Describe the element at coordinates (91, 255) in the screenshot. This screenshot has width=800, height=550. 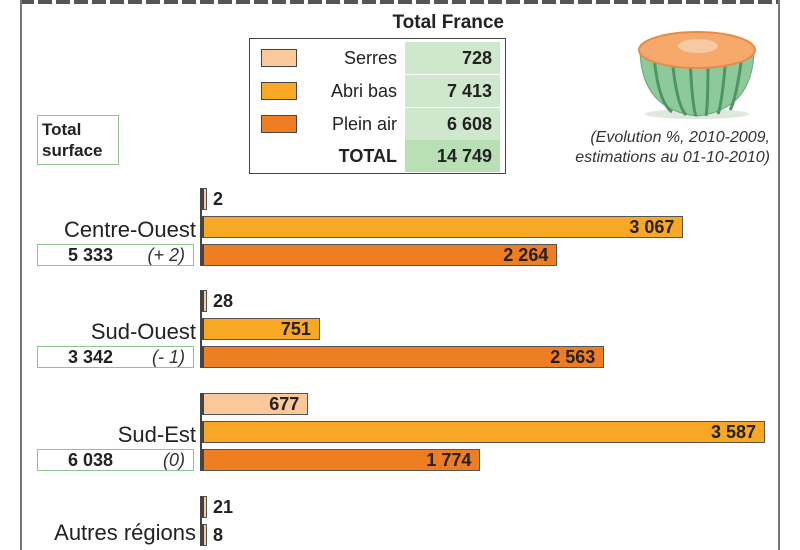
I see `region-total-value: 5 333` at that location.